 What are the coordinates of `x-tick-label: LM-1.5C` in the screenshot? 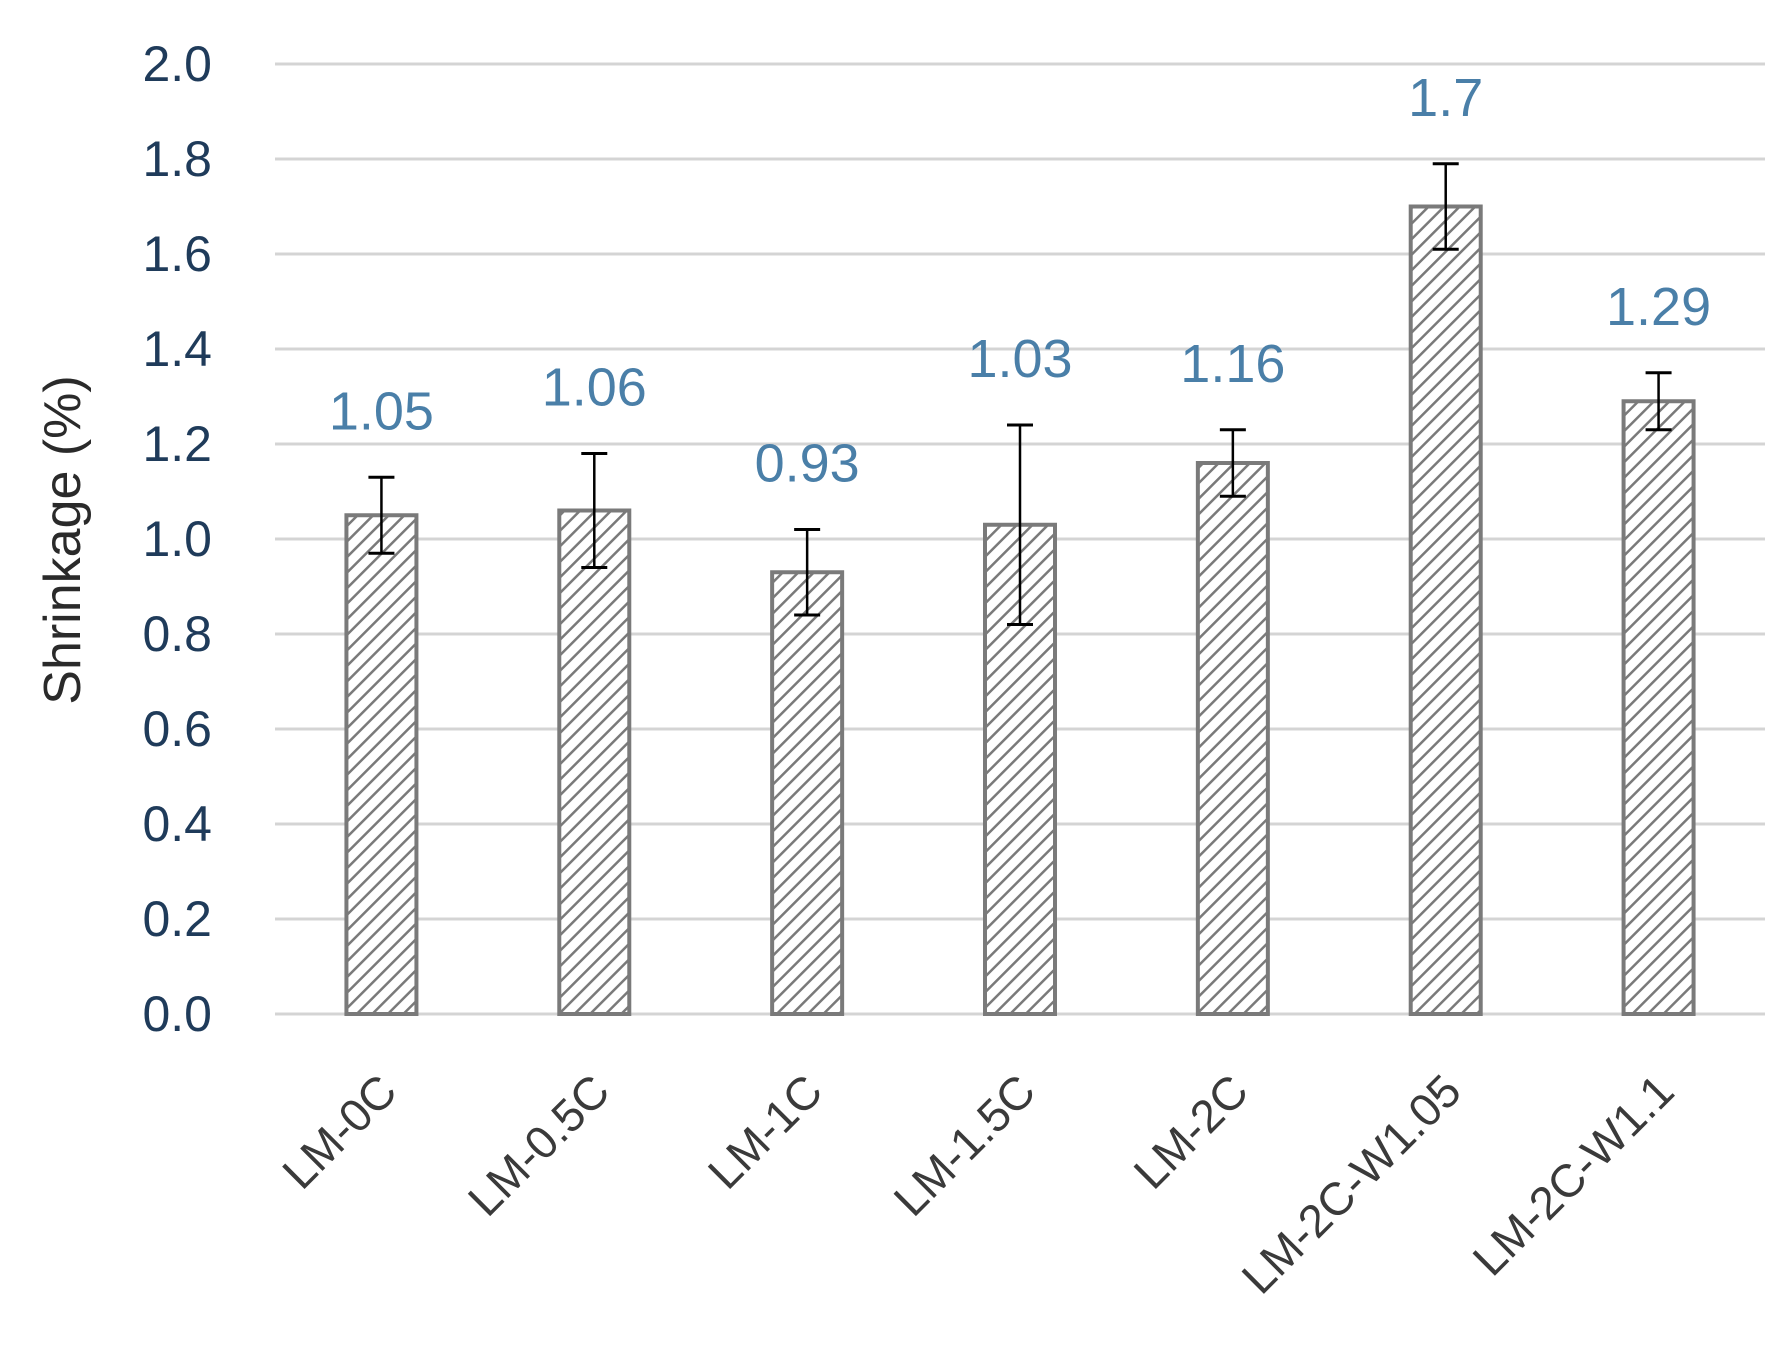 It's located at (964, 1144).